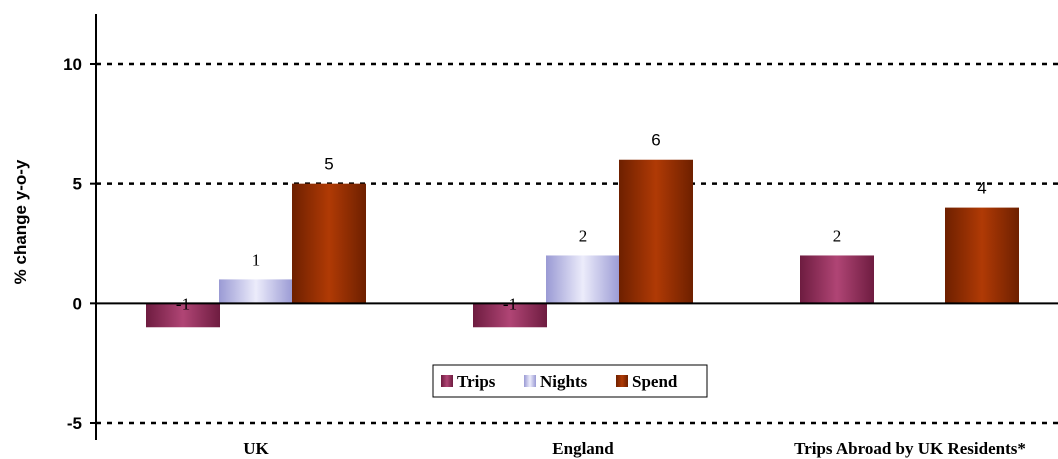 Image resolution: width=1058 pixels, height=459 pixels. I want to click on legend: Trips Nights Spend, so click(570, 381).